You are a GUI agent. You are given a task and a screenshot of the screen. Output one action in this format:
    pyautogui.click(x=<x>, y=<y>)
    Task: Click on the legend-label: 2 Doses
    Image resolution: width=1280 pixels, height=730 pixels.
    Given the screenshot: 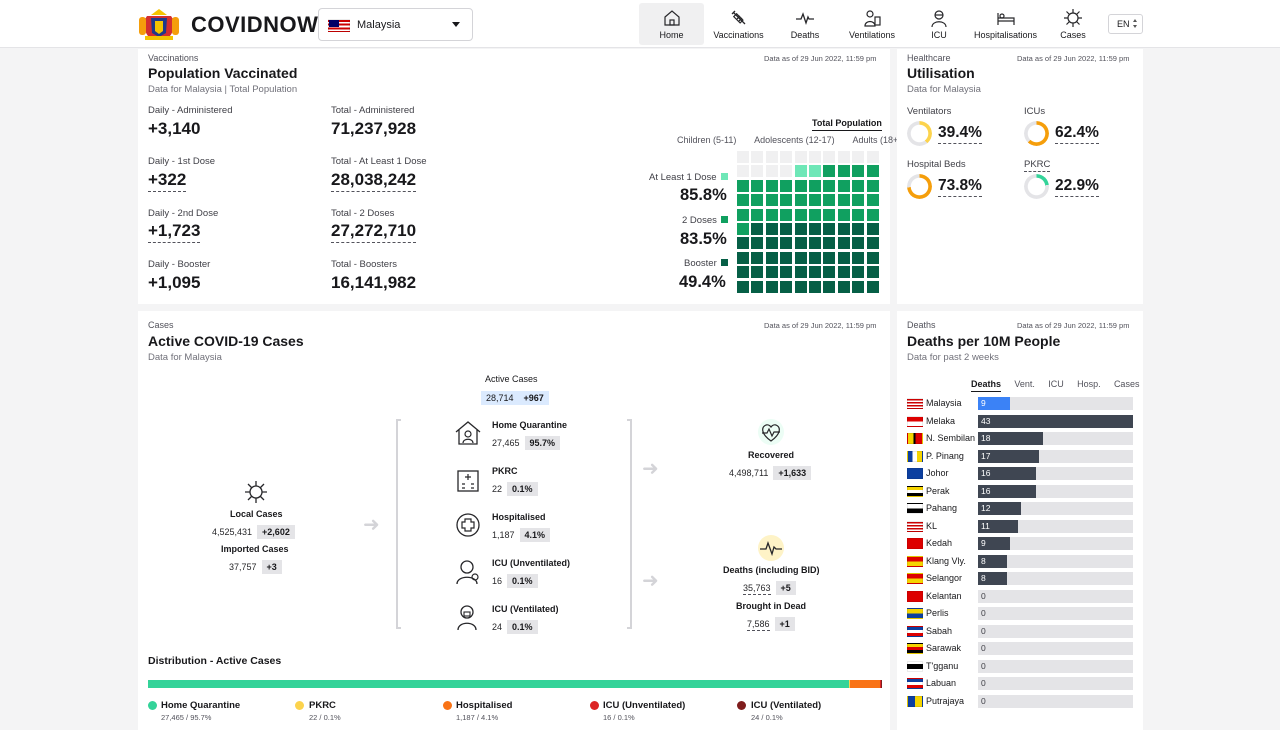 What is the action you would take?
    pyautogui.click(x=699, y=220)
    